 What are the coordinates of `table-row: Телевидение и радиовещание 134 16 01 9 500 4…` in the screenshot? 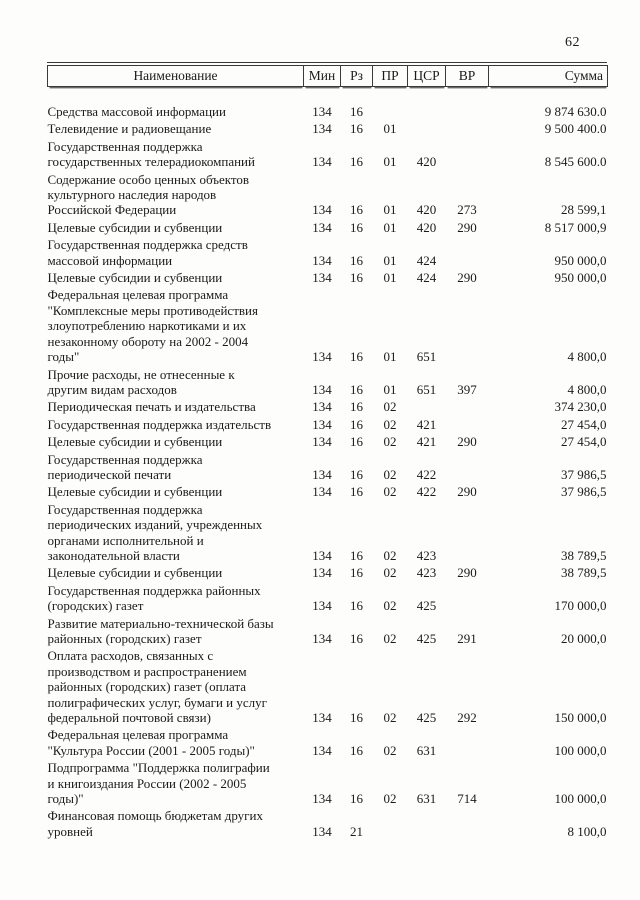 It's located at (328, 127).